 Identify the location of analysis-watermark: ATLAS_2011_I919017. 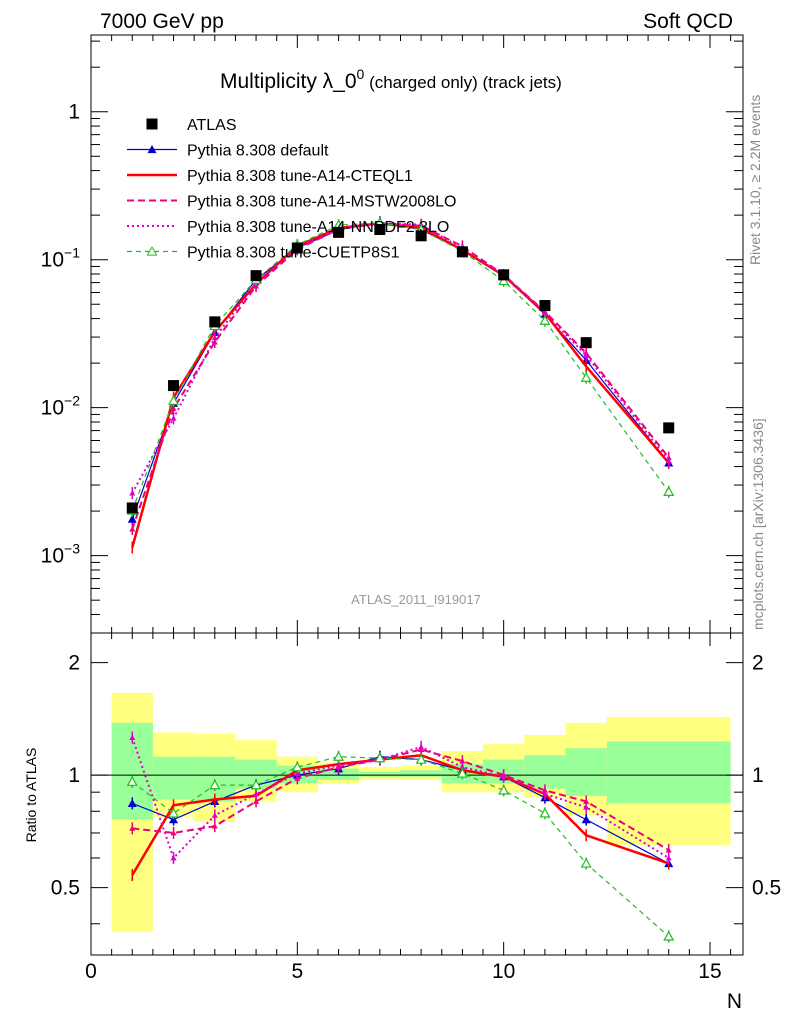
(416, 599).